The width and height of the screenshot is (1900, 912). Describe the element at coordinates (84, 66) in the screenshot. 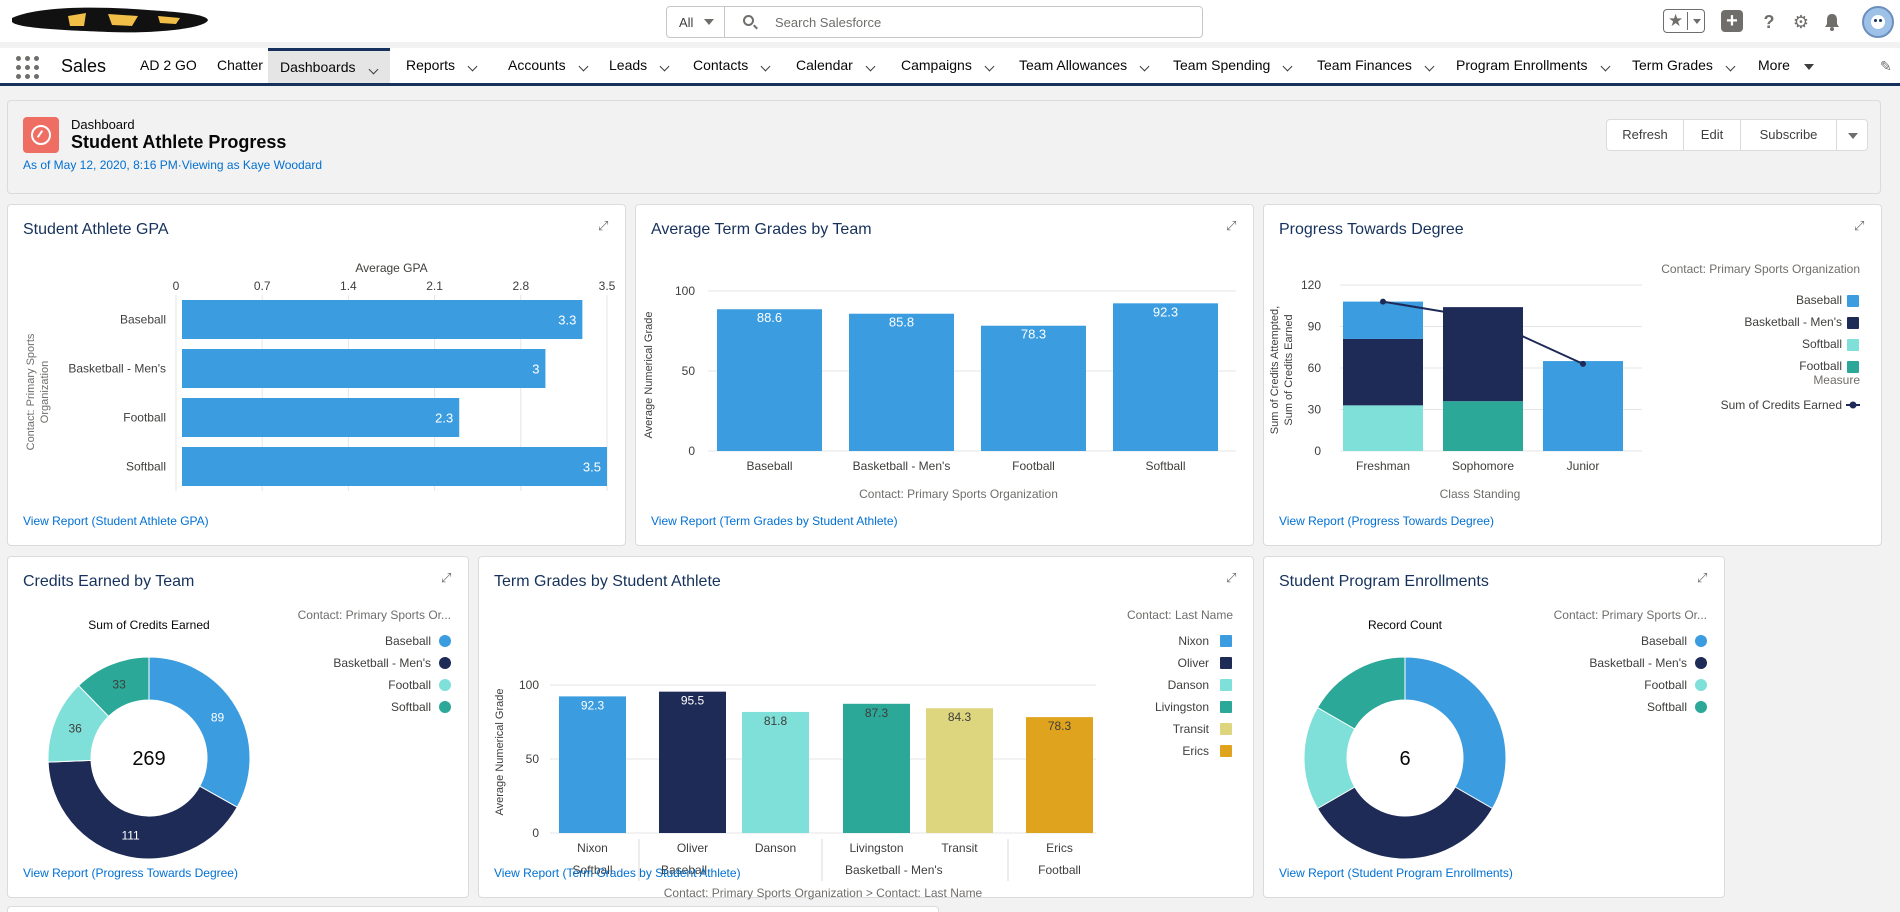

I see `app-name: Sales` at that location.